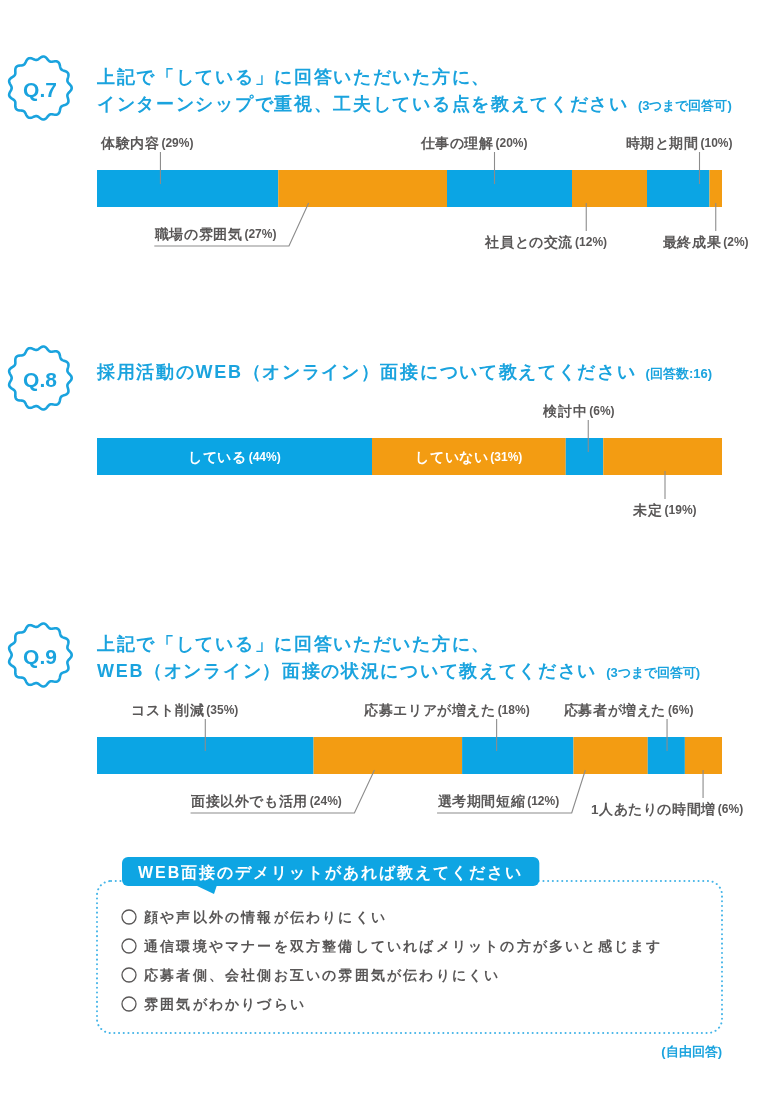  I want to click on series-label: 体験内容, so click(130, 142).